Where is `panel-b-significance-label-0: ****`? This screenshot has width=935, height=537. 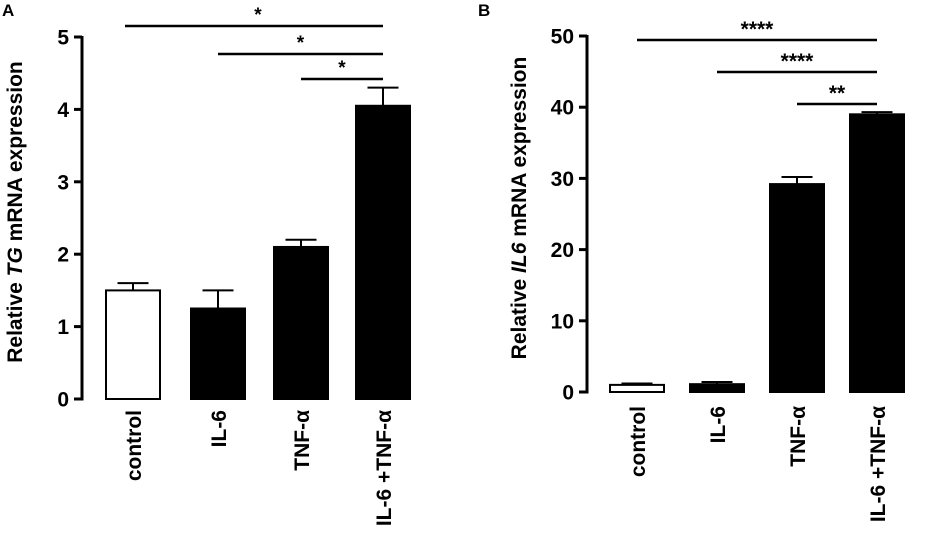 panel-b-significance-label-0: **** is located at coordinates (758, 29).